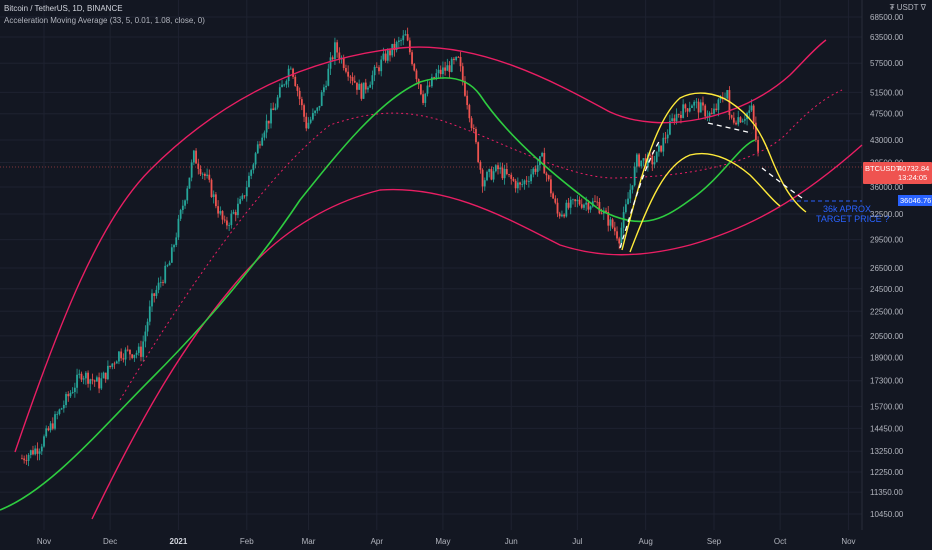 The image size is (932, 550). What do you see at coordinates (887, 92) in the screenshot?
I see `y-tick-label: 51500.00` at bounding box center [887, 92].